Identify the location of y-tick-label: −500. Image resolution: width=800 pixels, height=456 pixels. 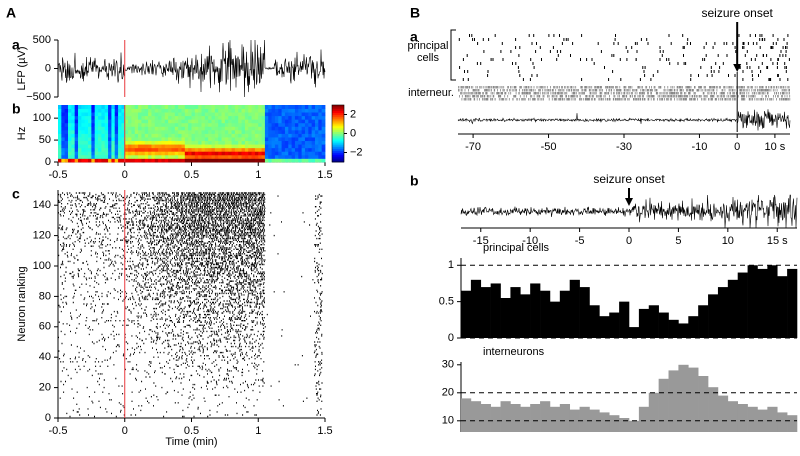
(38, 97).